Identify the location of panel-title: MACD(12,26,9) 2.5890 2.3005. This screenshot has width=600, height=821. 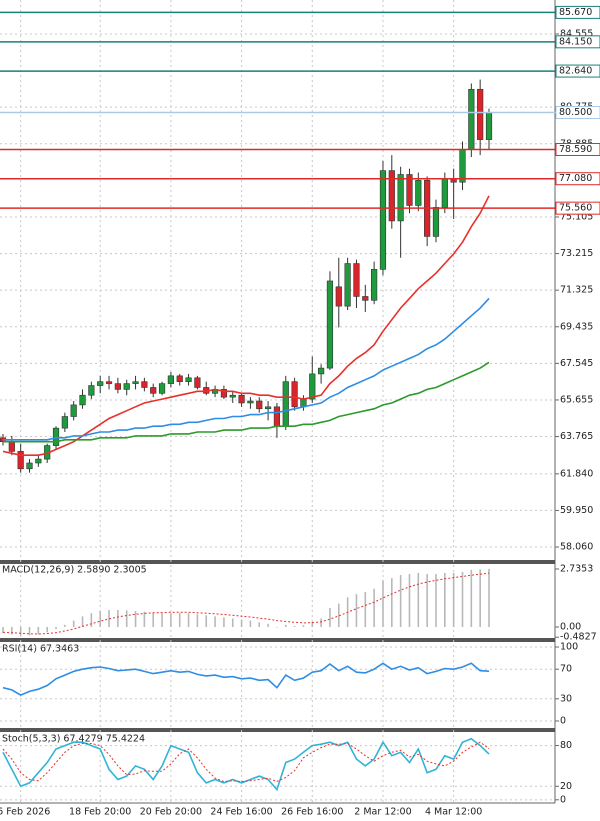
(74, 570).